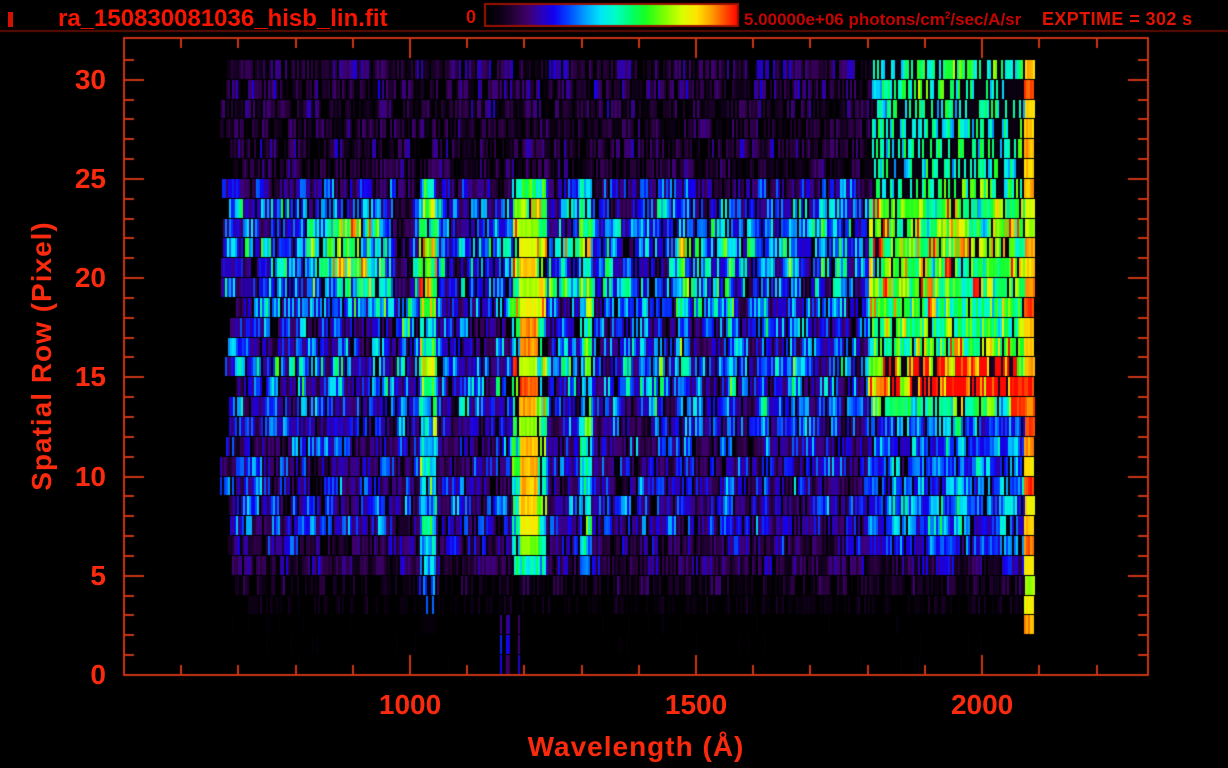  I want to click on colorbar-unit-suffix: /sec/A/sr, so click(986, 19).